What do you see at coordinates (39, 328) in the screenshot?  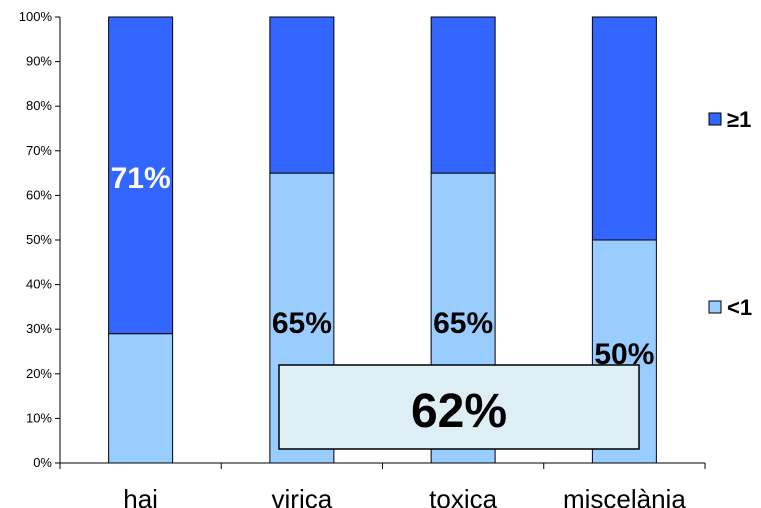 I see `y-tick-label: 30%` at bounding box center [39, 328].